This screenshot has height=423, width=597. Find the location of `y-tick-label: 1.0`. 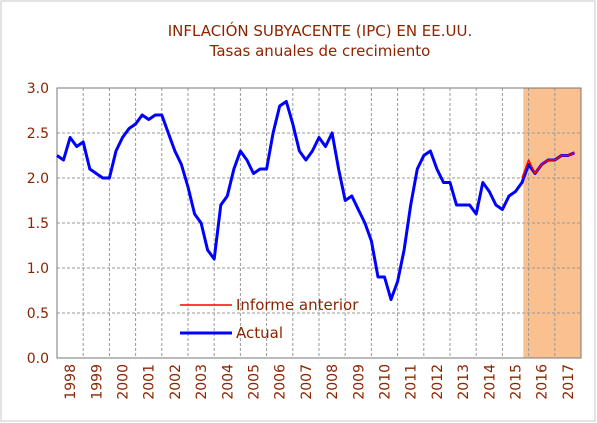

y-tick-label: 1.0 is located at coordinates (38, 269).